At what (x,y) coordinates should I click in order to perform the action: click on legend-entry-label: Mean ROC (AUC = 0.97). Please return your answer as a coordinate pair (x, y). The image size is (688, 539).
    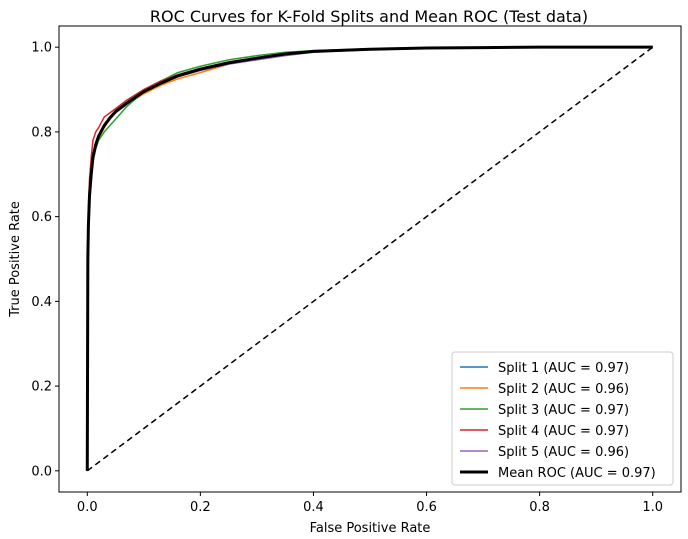
    Looking at the image, I should click on (577, 473).